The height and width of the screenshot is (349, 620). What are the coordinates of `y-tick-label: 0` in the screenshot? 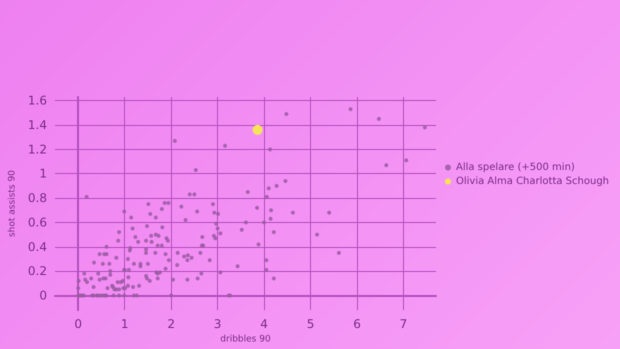 It's located at (43, 295).